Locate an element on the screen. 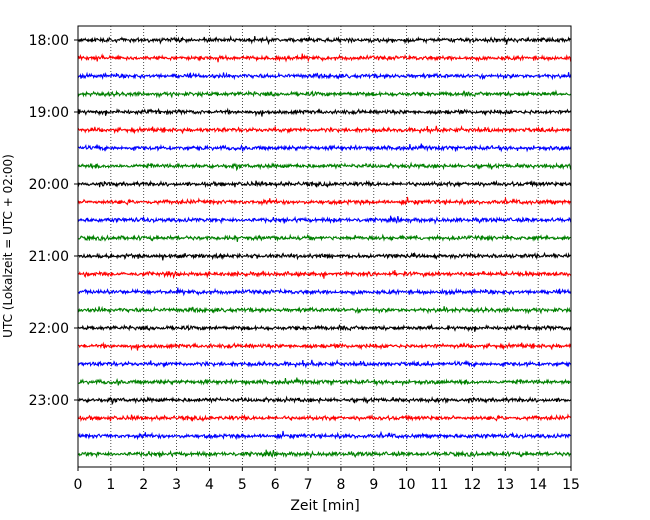  x-tick-label: 9 is located at coordinates (373, 485).